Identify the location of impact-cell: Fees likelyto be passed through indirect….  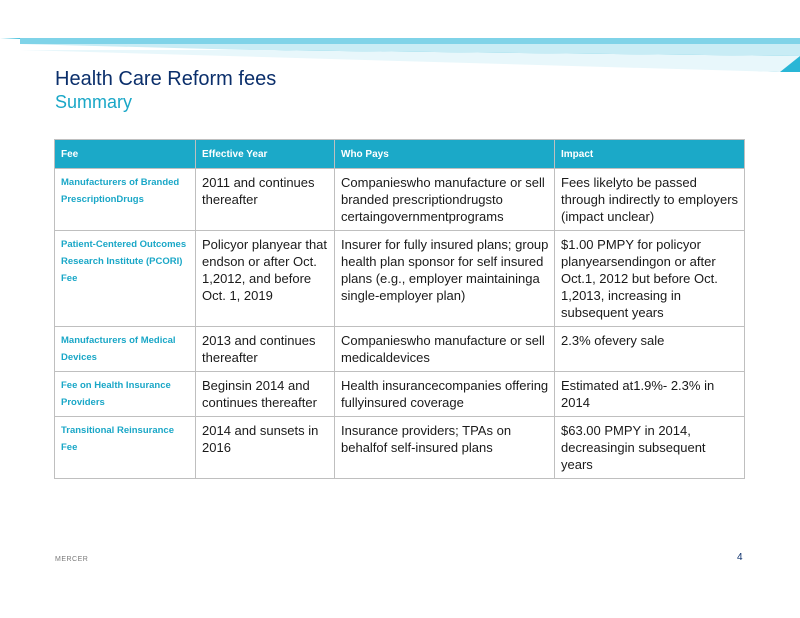
(649, 199).